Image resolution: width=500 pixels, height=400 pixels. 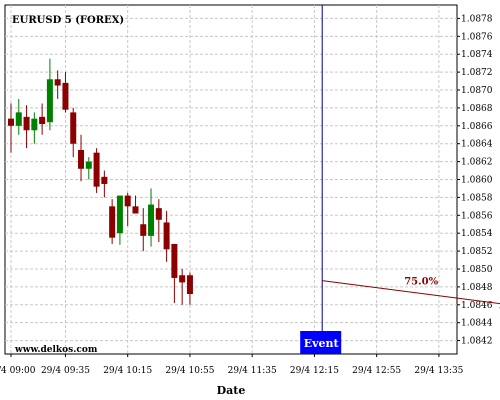 What do you see at coordinates (477, 216) in the screenshot?
I see `y-tick-label: 1.0856` at bounding box center [477, 216].